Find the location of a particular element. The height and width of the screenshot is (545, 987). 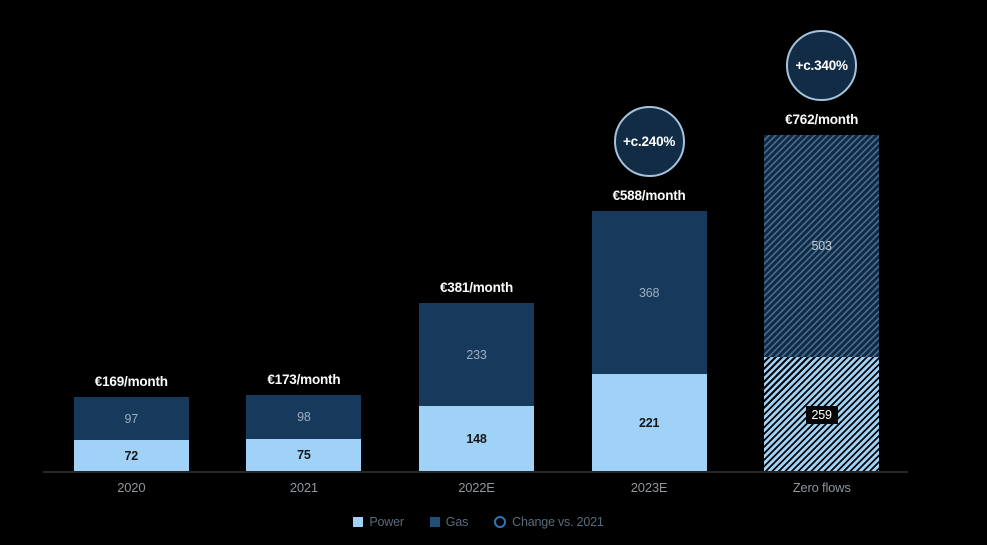

x-axis-label: 2021 is located at coordinates (303, 487).